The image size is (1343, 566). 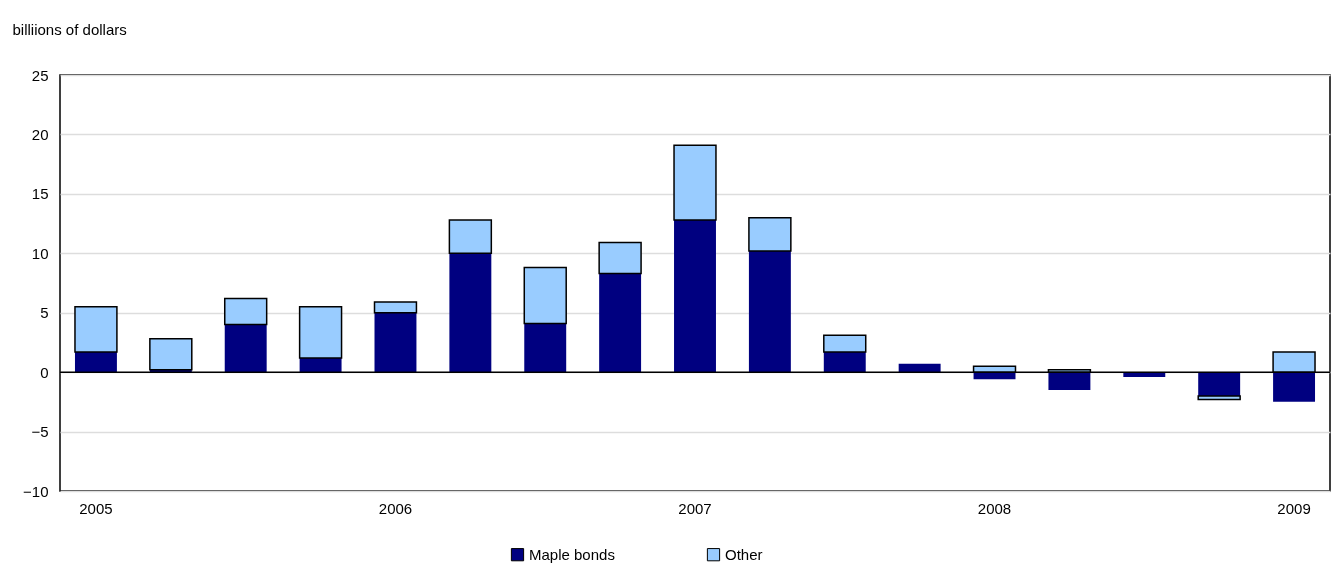 I want to click on legend-label: Maple bonds, so click(x=572, y=554).